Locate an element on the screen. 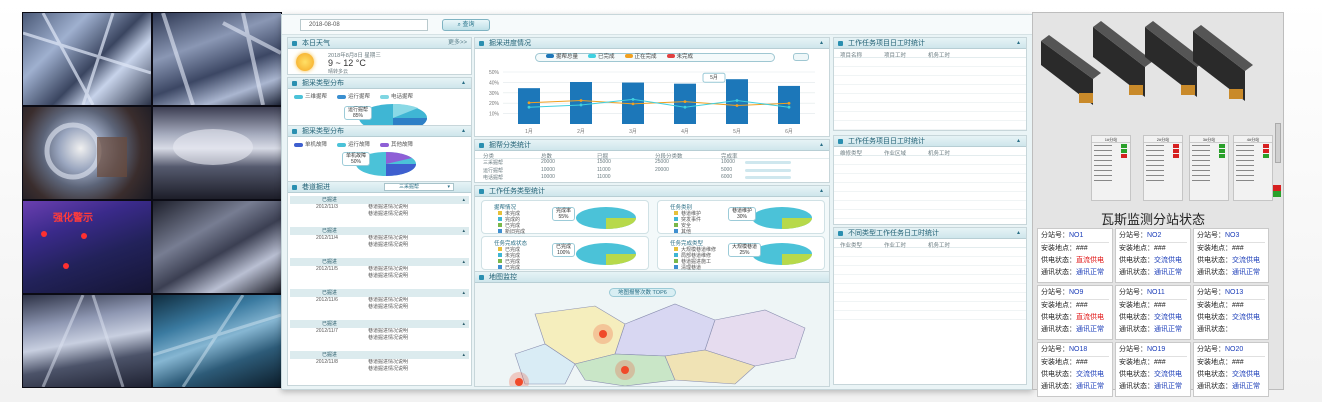 This screenshot has width=1322, height=402. station-card: 分站号：NO18 安装地点：### 供电状态：交流供电 通讯状态：通讯正常 is located at coordinates (1075, 369).